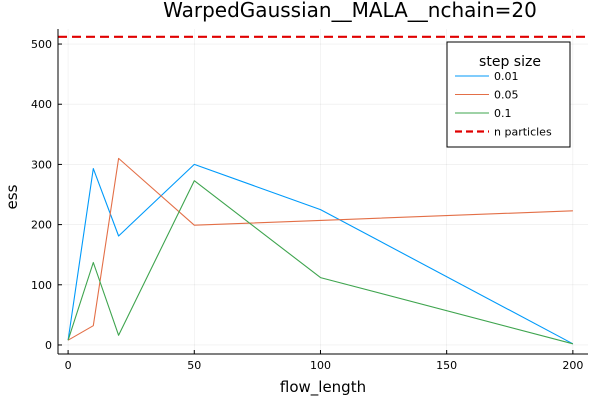  Describe the element at coordinates (320, 365) in the screenshot. I see `x-tick-label: 100` at that location.